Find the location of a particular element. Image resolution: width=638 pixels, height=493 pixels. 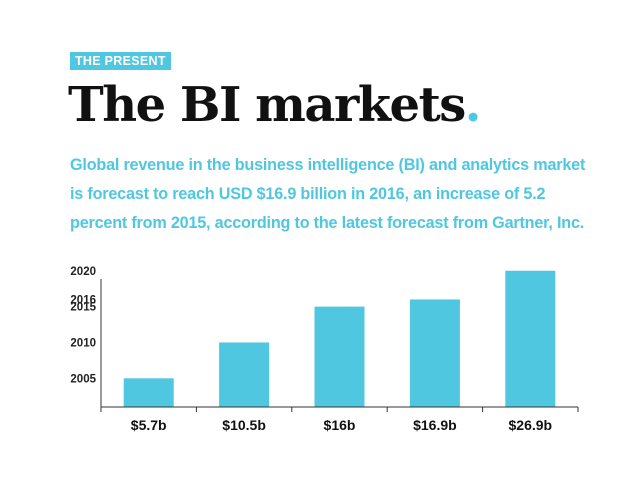

x-tick-label: $10.5b is located at coordinates (244, 425).